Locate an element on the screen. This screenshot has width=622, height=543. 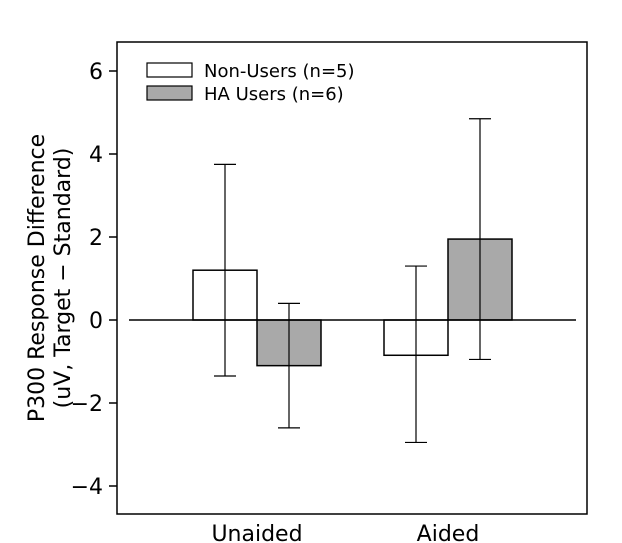
x-tick-label: Unaided is located at coordinates (256, 532).